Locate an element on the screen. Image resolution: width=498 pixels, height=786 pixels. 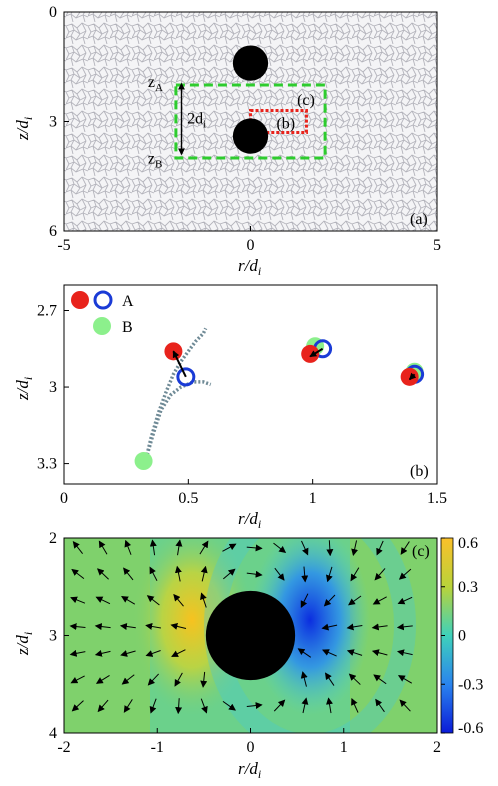
a-xtick-label-2: 5 is located at coordinates (437, 245).